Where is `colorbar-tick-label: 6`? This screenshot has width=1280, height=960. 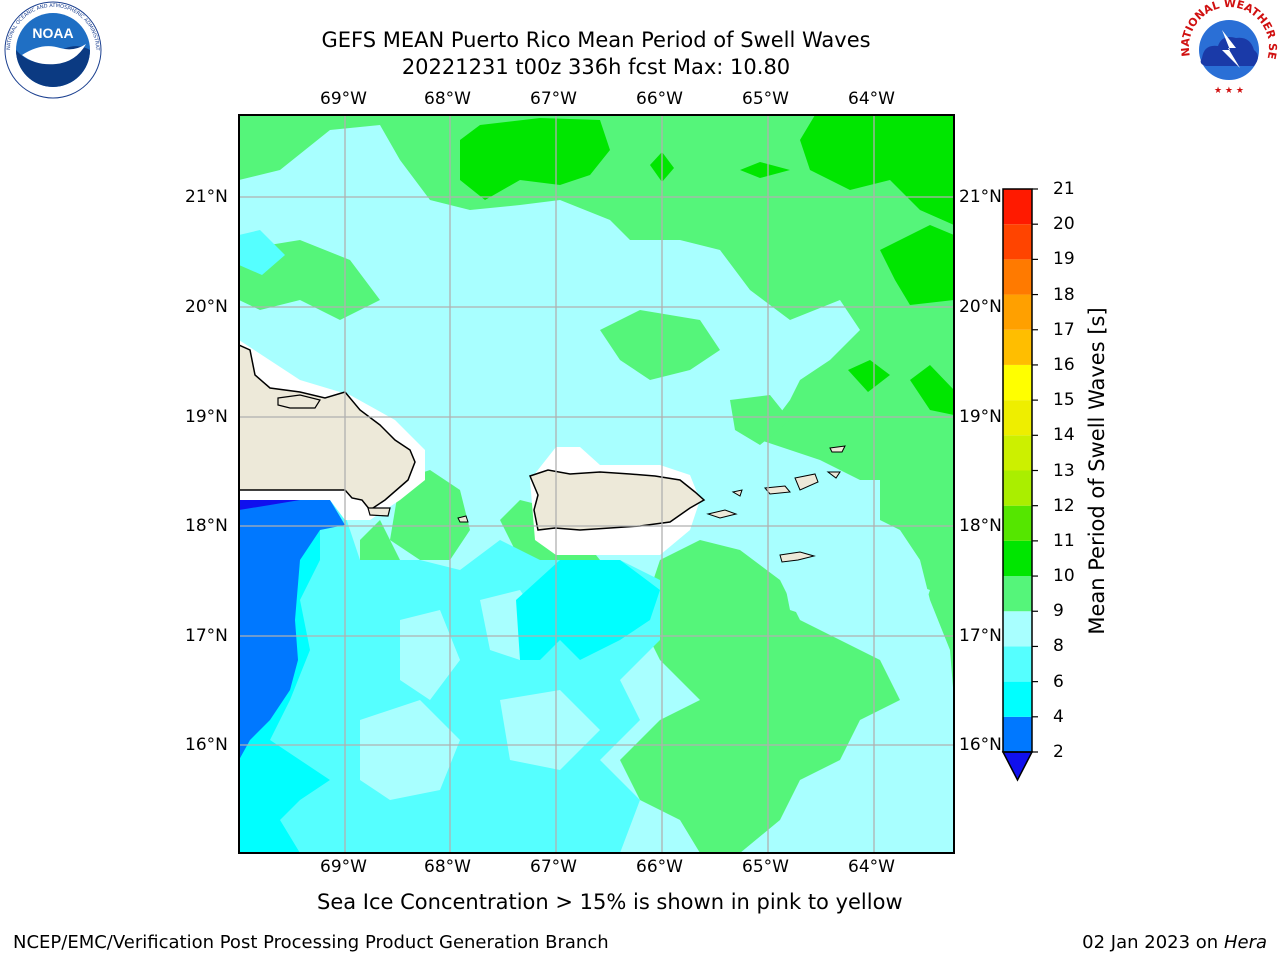 colorbar-tick-label: 6 is located at coordinates (1058, 681).